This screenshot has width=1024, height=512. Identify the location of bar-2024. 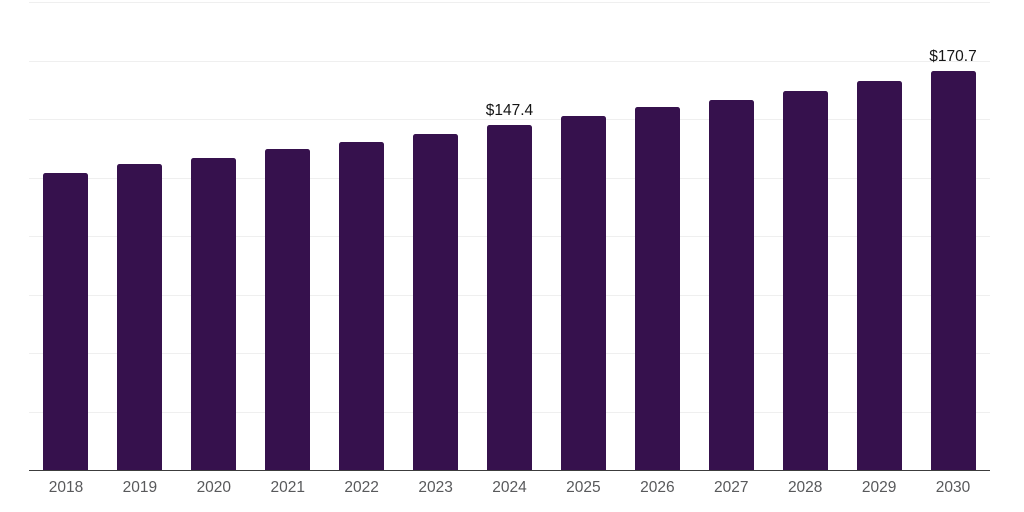
(509, 297).